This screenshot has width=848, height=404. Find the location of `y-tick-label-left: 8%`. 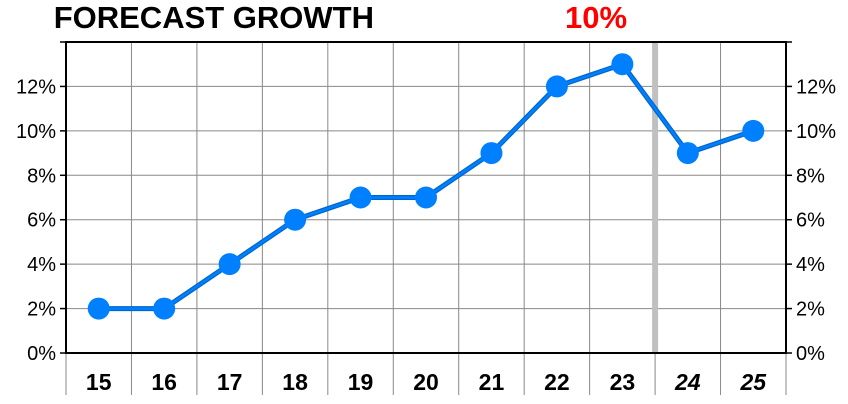

y-tick-label-left: 8% is located at coordinates (41, 176).